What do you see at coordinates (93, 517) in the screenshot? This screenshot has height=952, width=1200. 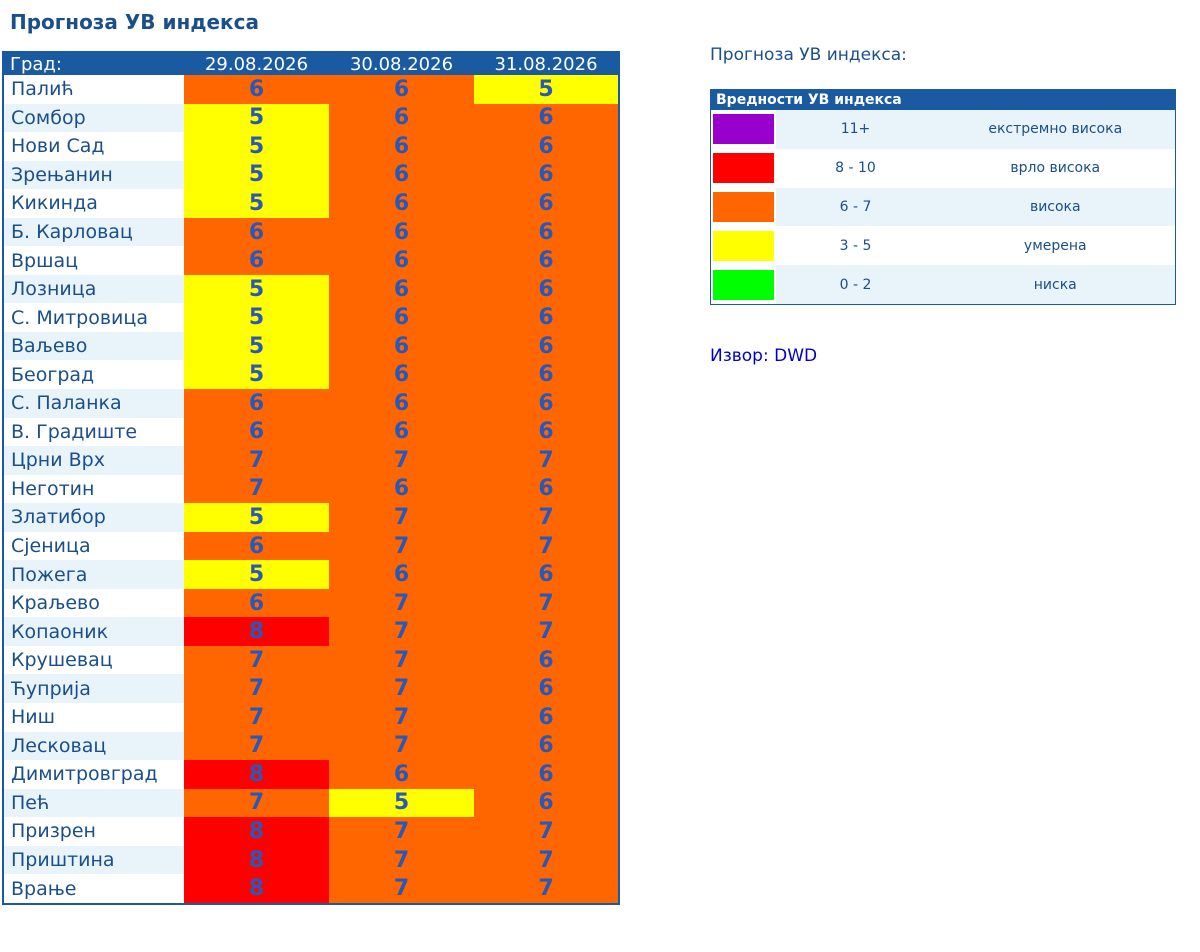 I see `city-name: Златибор` at bounding box center [93, 517].